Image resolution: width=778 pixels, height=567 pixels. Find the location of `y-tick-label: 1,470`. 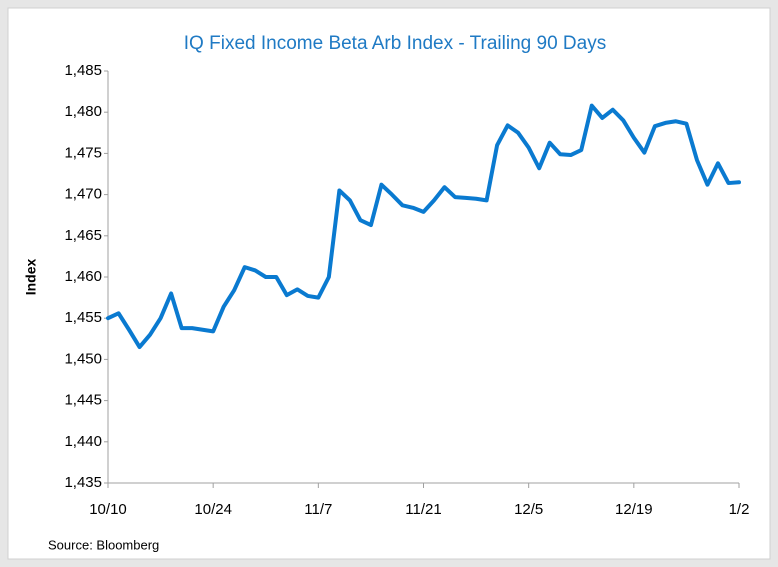

y-tick-label: 1,470 is located at coordinates (83, 194).